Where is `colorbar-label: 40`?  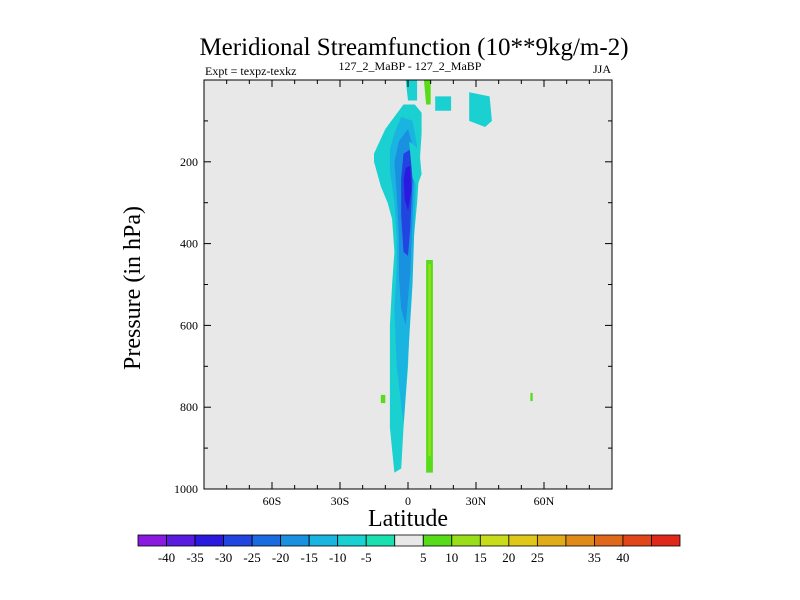
colorbar-label: 40 is located at coordinates (622, 557).